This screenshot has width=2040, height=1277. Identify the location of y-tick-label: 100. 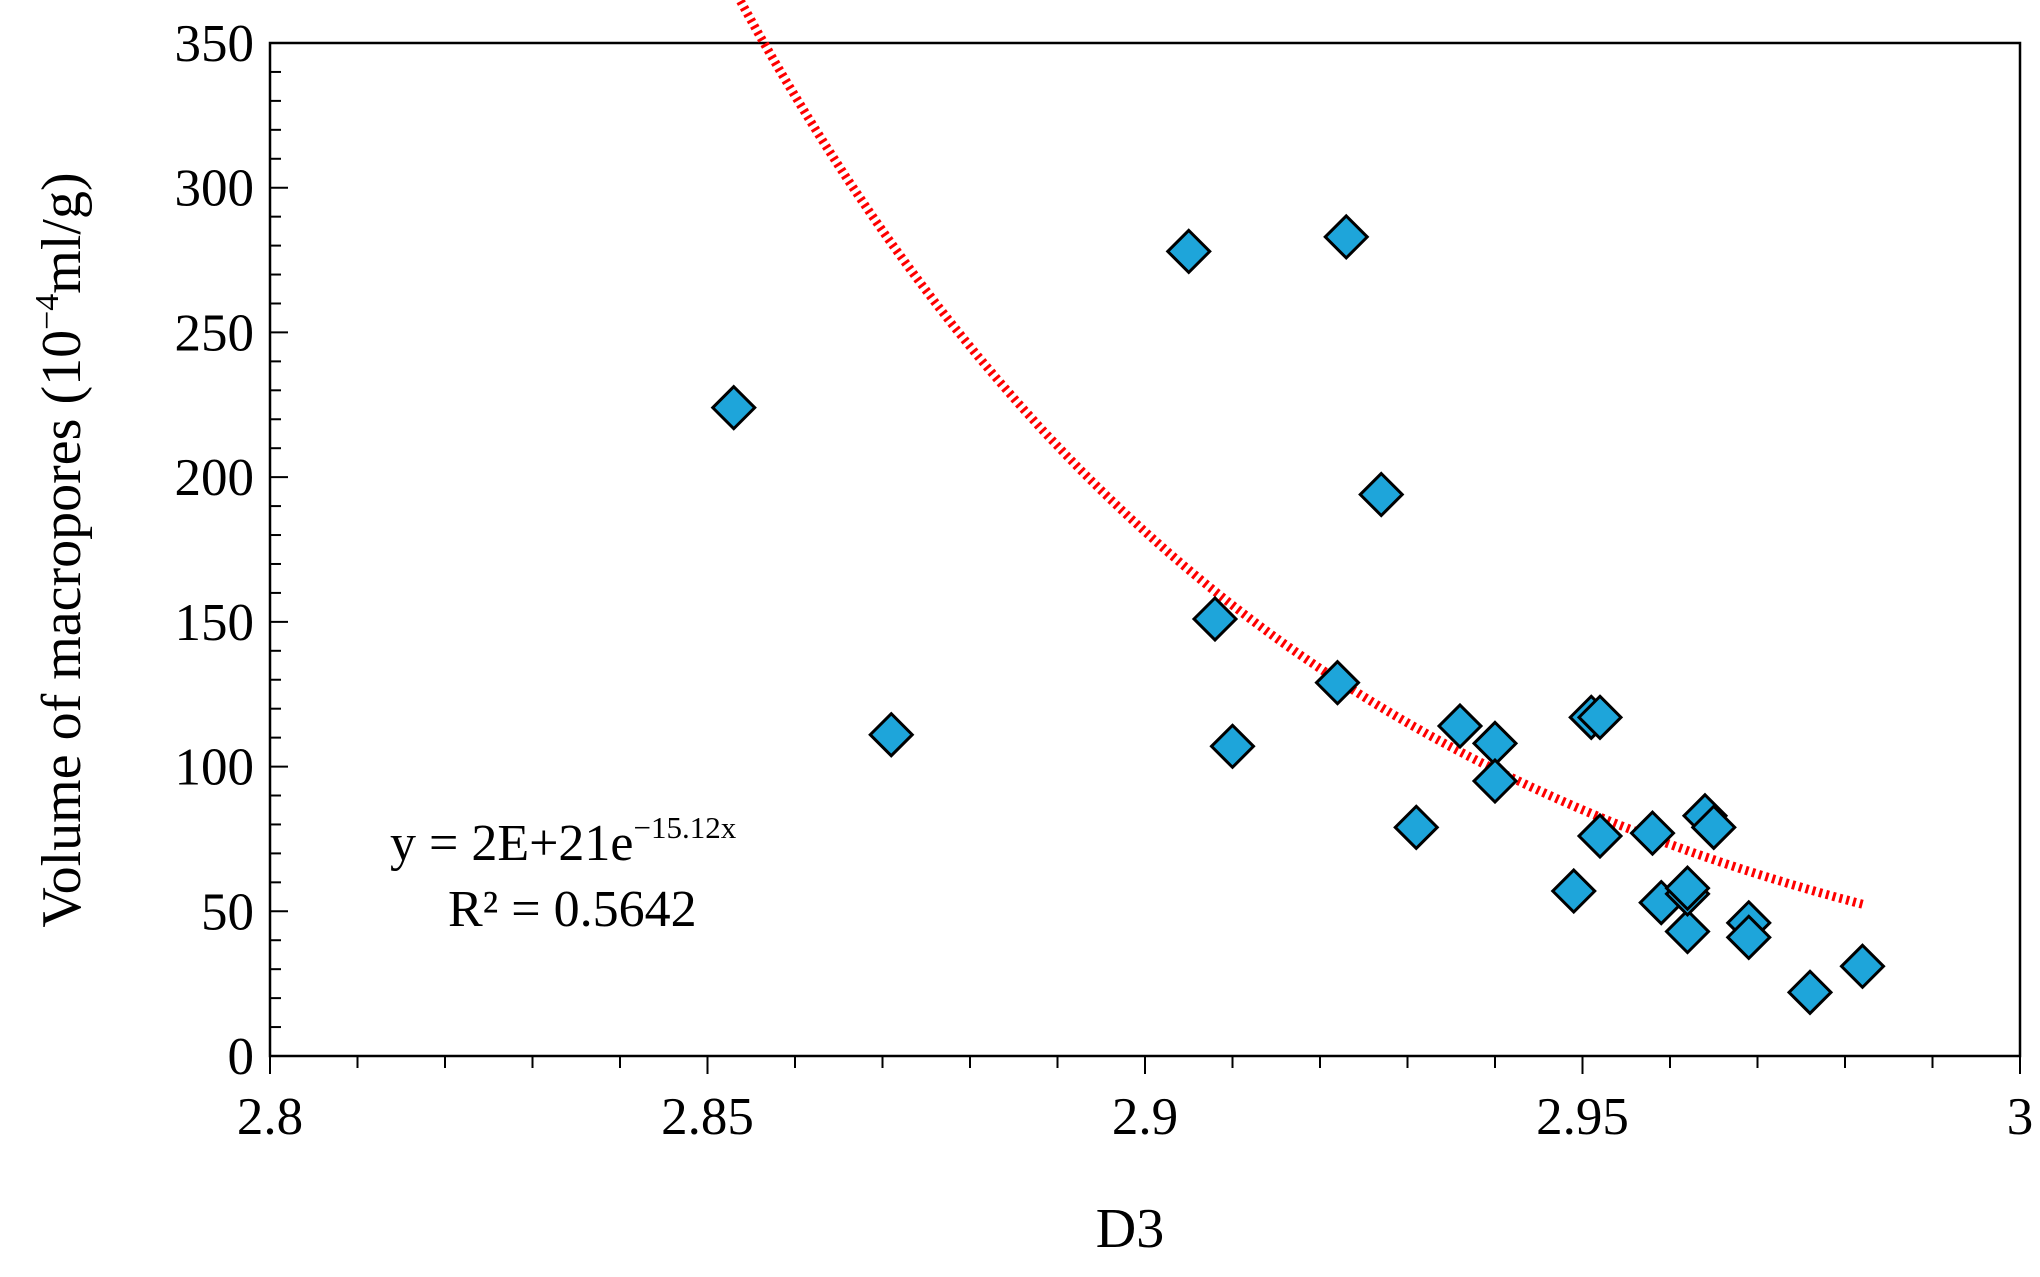
(215, 768).